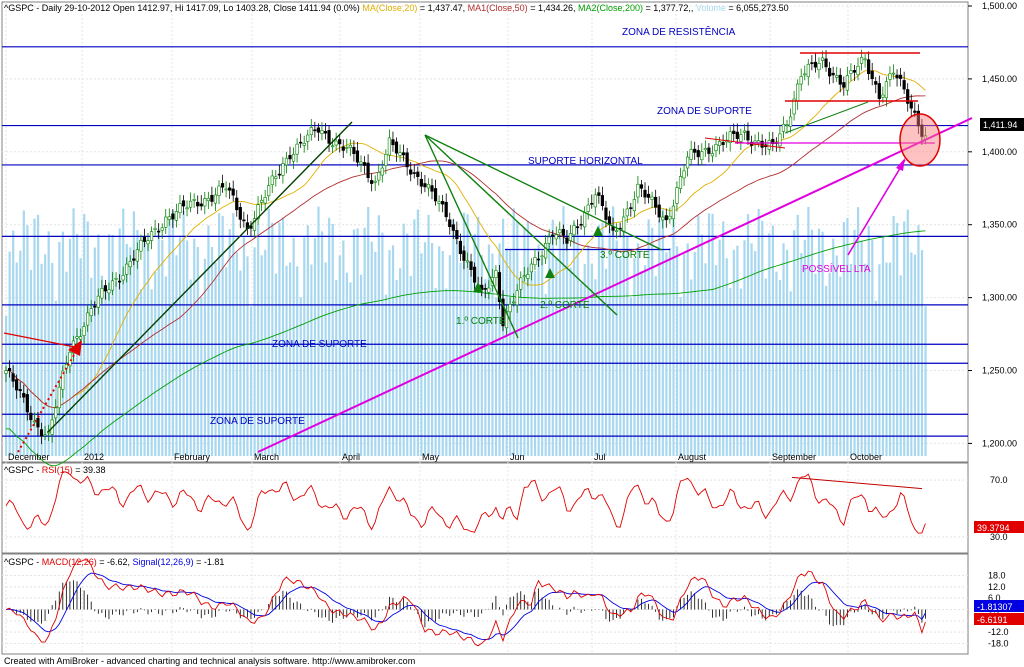  I want to click on macd-tick-label: -18.0, so click(998, 643).